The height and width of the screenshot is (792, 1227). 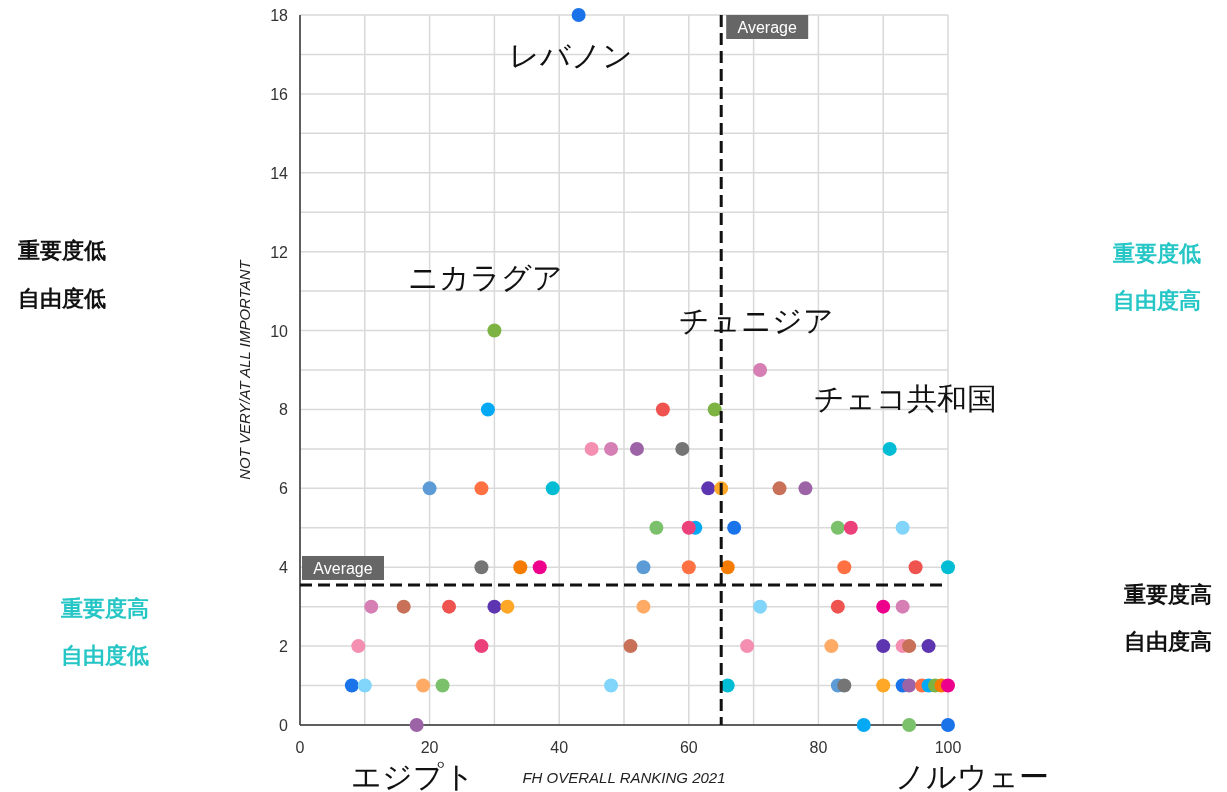 What do you see at coordinates (284, 410) in the screenshot?
I see `y-tick-label: 8` at bounding box center [284, 410].